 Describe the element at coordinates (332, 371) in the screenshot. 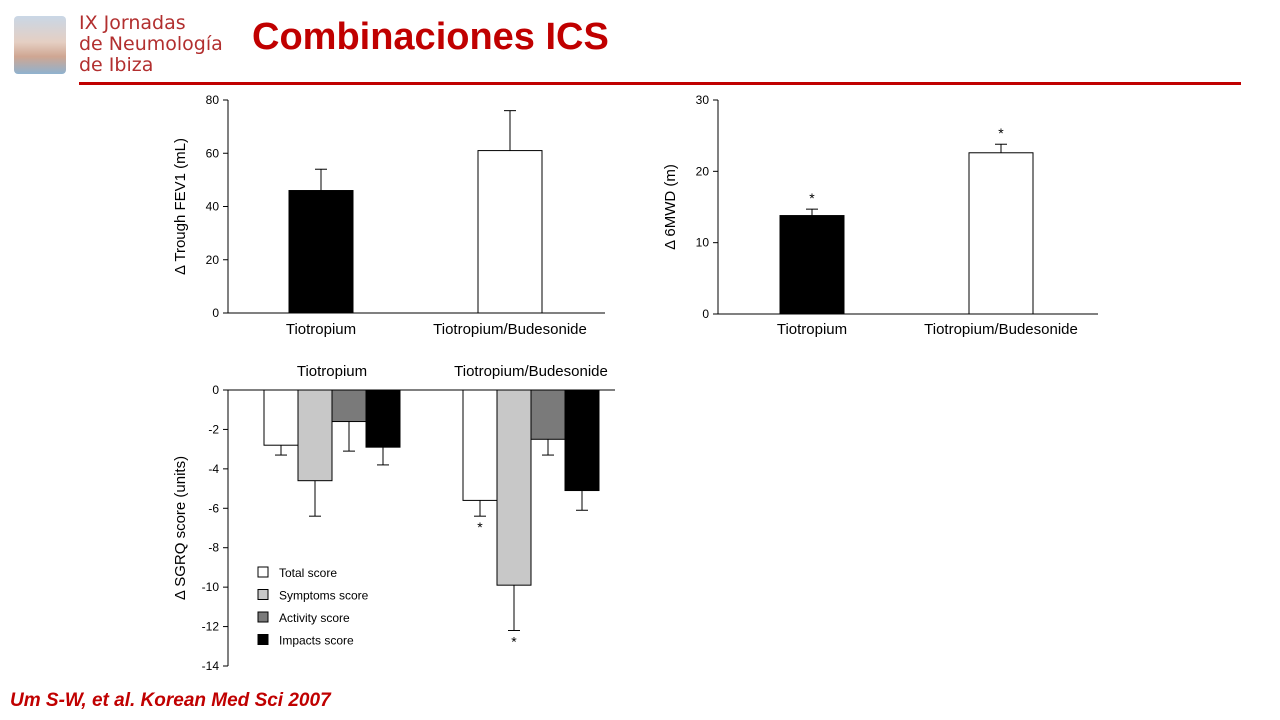

I see `sgrq-category-label: Tiotropium` at that location.